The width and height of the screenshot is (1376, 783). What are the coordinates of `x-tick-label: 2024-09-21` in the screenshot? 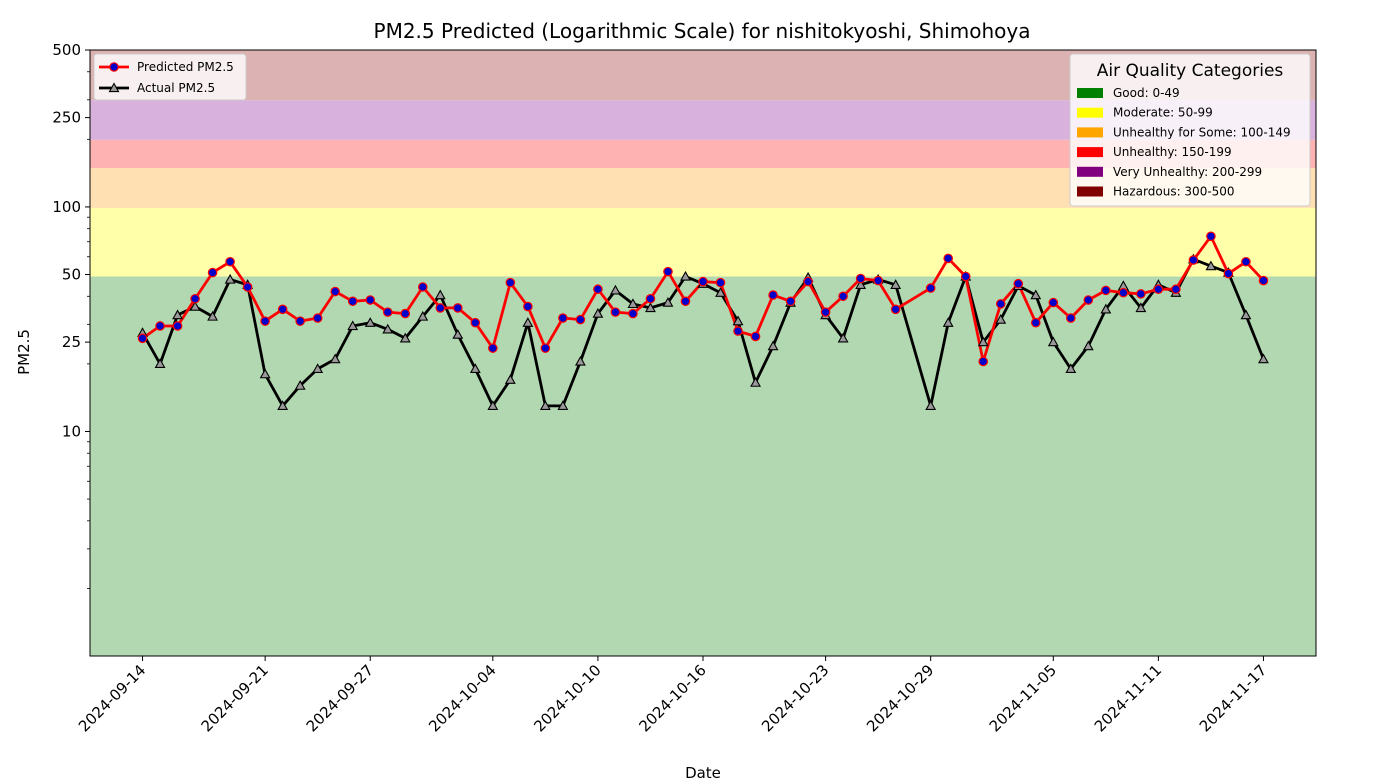 It's located at (235, 698).